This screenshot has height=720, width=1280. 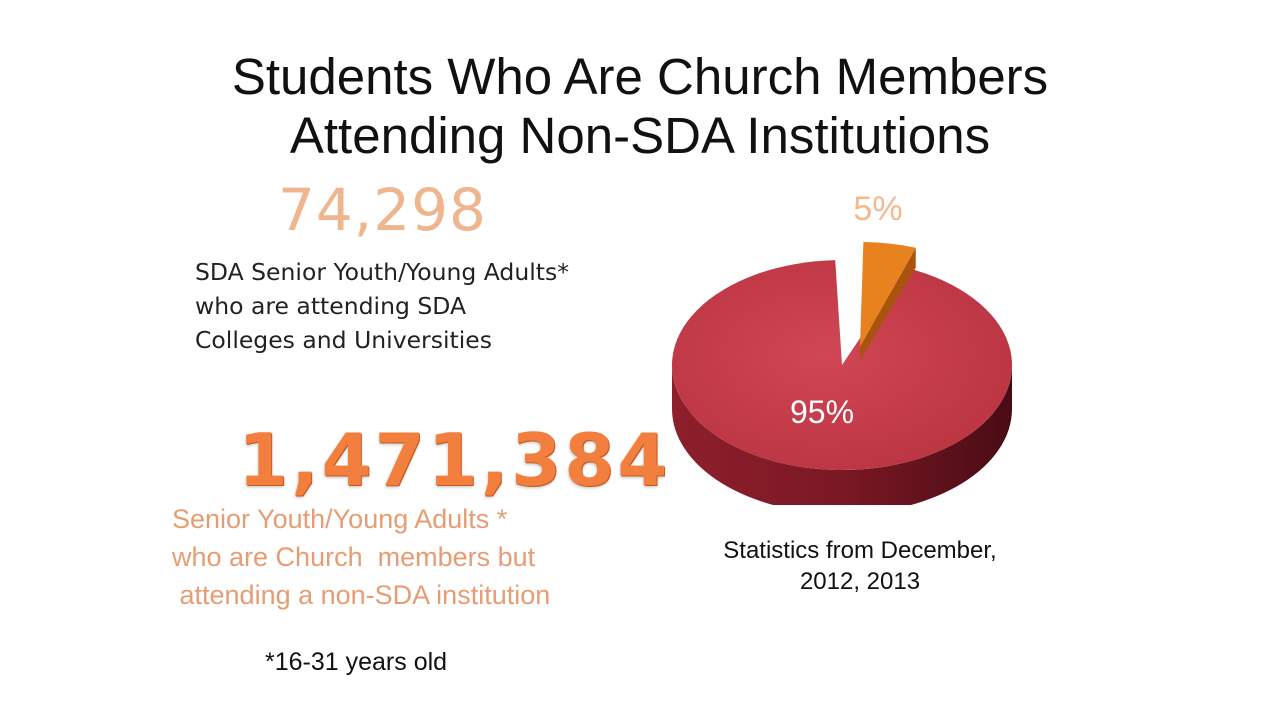 I want to click on sda-desc-line-3: Colleges and Universities, so click(x=343, y=340).